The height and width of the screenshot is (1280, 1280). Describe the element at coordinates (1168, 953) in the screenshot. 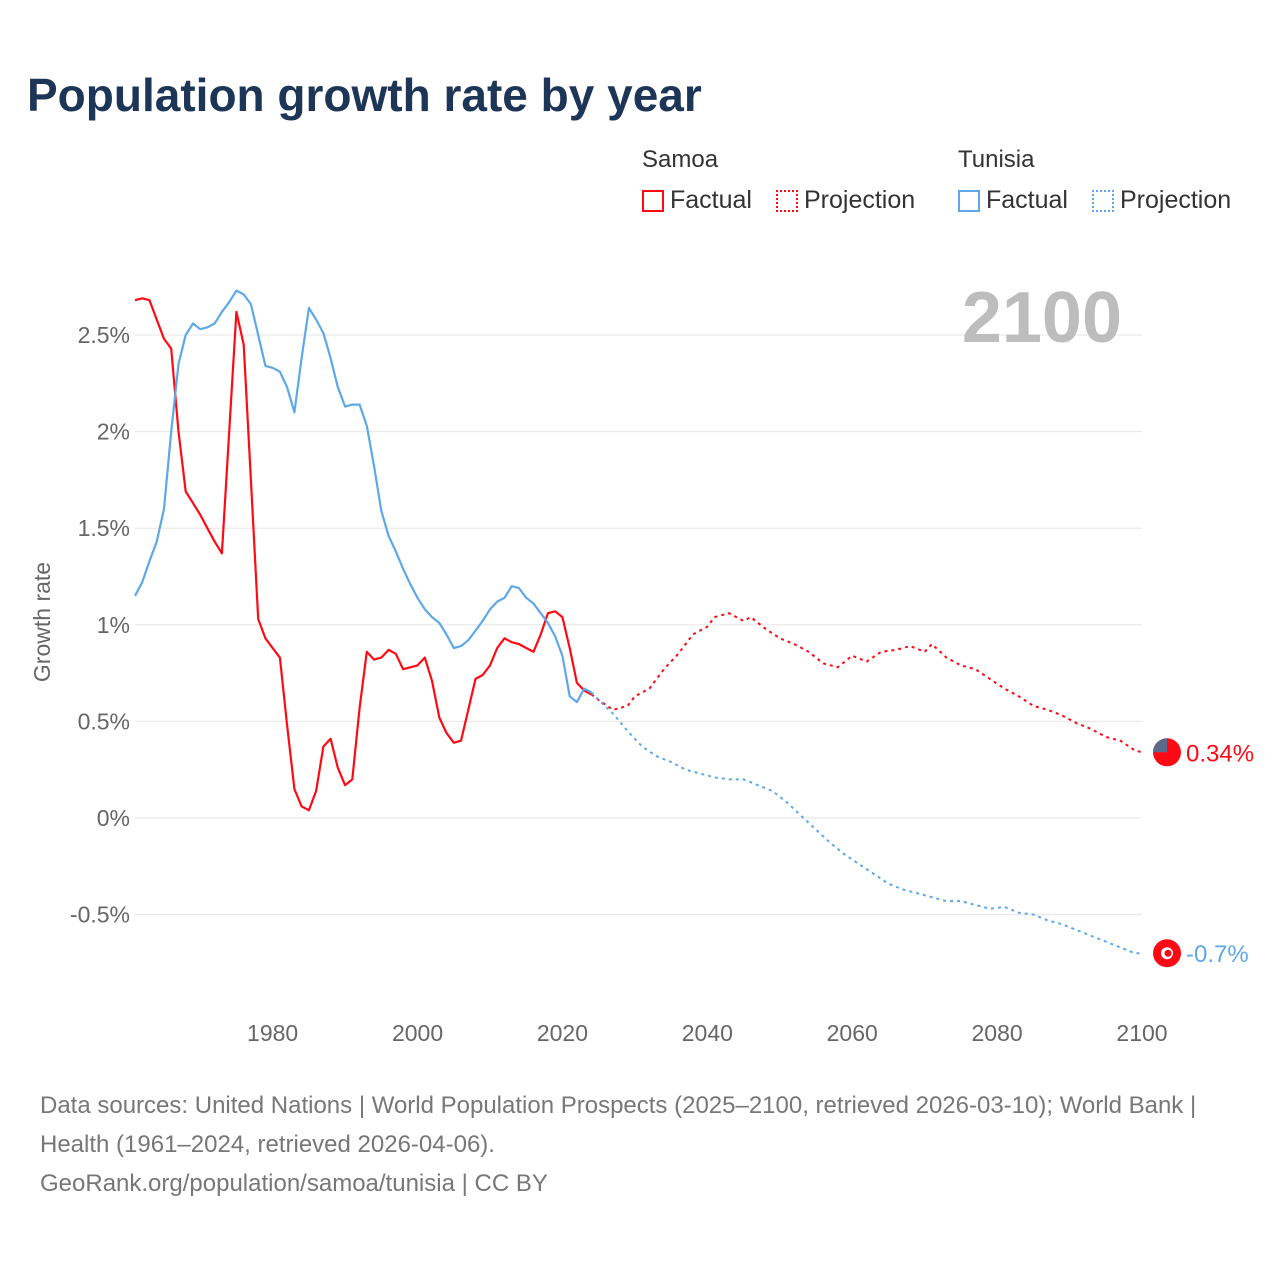

I see `tunisia-flag-crescent` at that location.